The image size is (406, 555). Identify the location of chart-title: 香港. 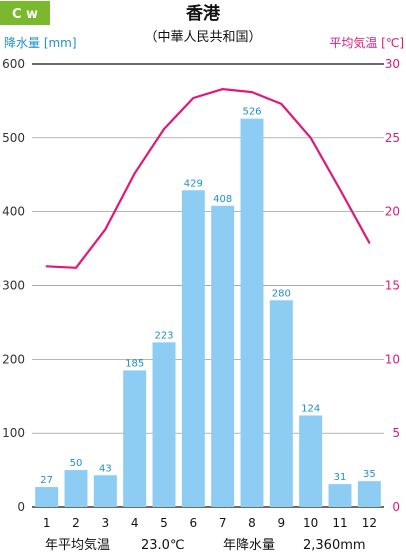
(203, 13).